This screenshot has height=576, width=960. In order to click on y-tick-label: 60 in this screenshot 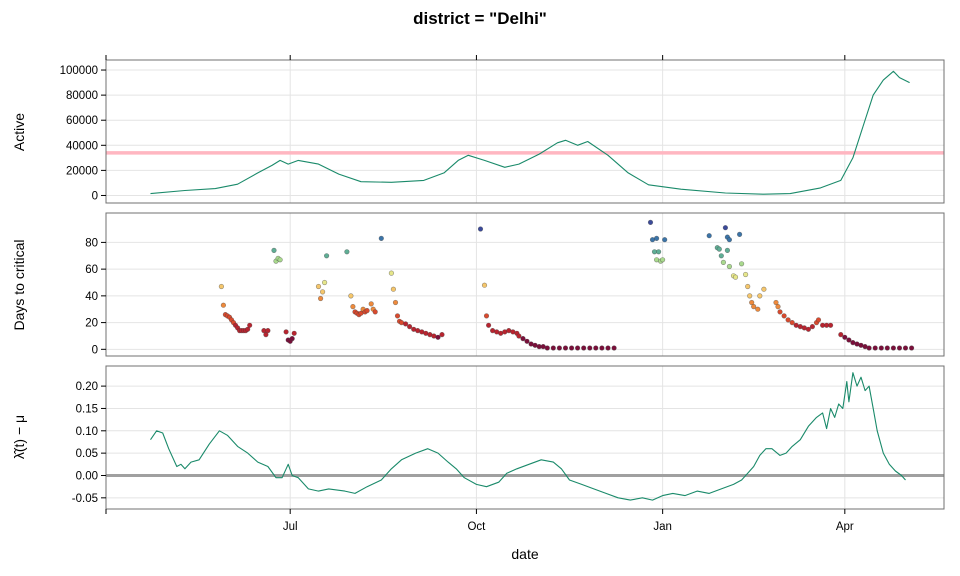, I will do `click(91, 270)`.